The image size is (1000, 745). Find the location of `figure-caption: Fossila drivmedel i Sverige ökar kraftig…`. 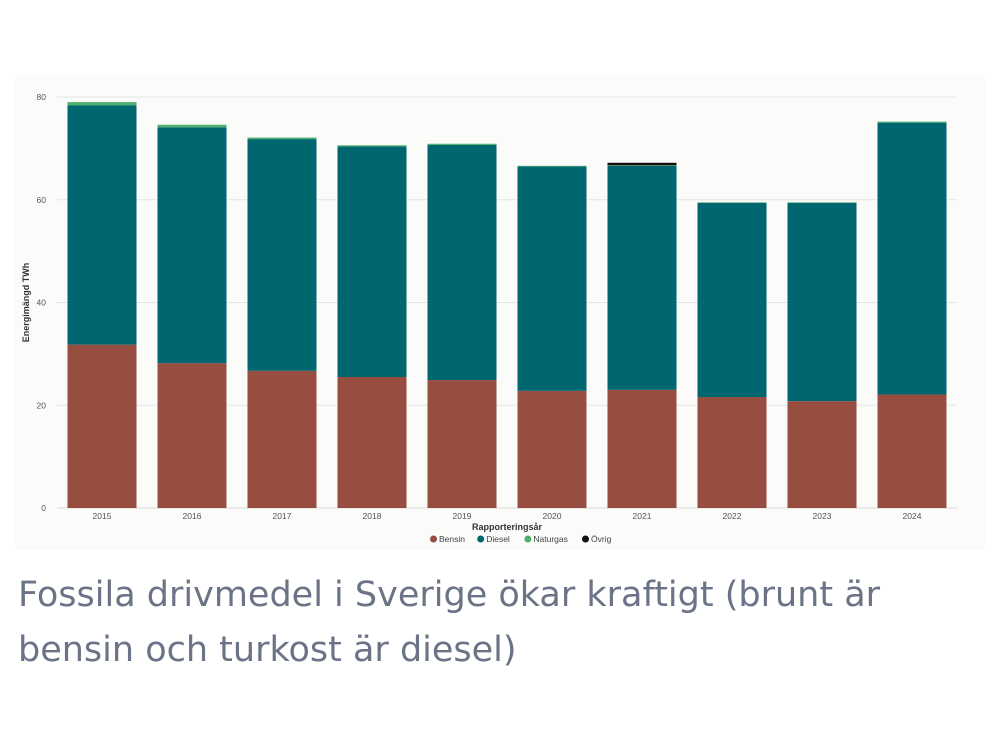

figure-caption: Fossila drivmedel i Sverige ökar kraftig… is located at coordinates (449, 622).